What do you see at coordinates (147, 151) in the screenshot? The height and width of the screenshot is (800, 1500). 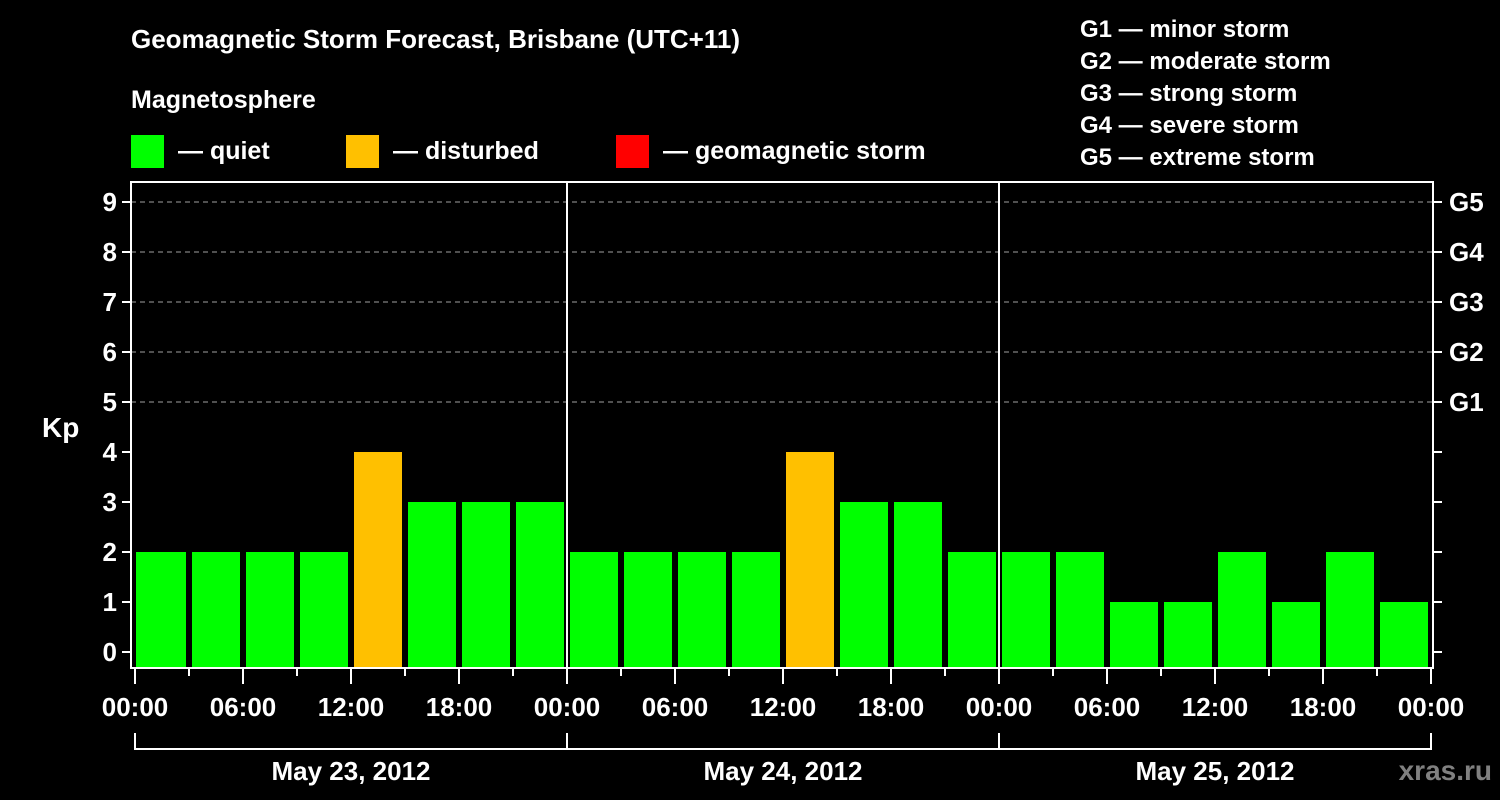 I see `legend-swatch-quiet` at bounding box center [147, 151].